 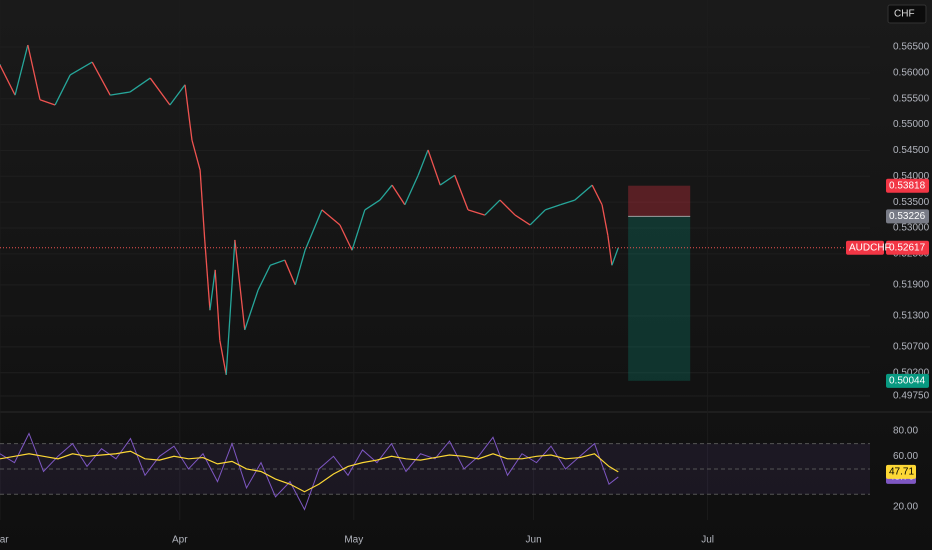 What do you see at coordinates (911, 285) in the screenshot?
I see `y-tick-label: 0.51900` at bounding box center [911, 285].